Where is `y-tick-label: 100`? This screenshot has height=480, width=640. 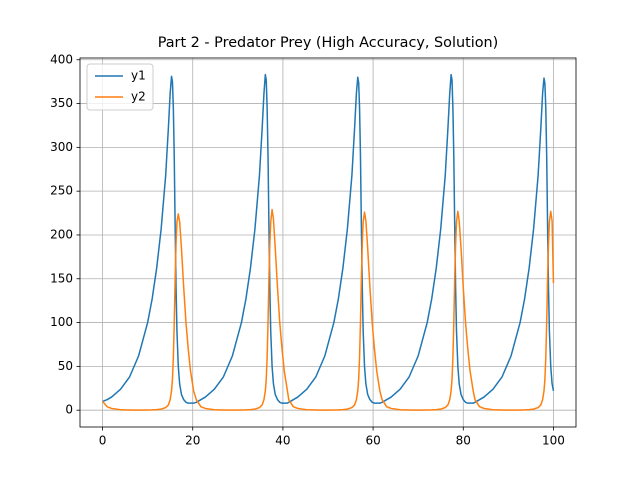 y-tick-label: 100 is located at coordinates (61, 322).